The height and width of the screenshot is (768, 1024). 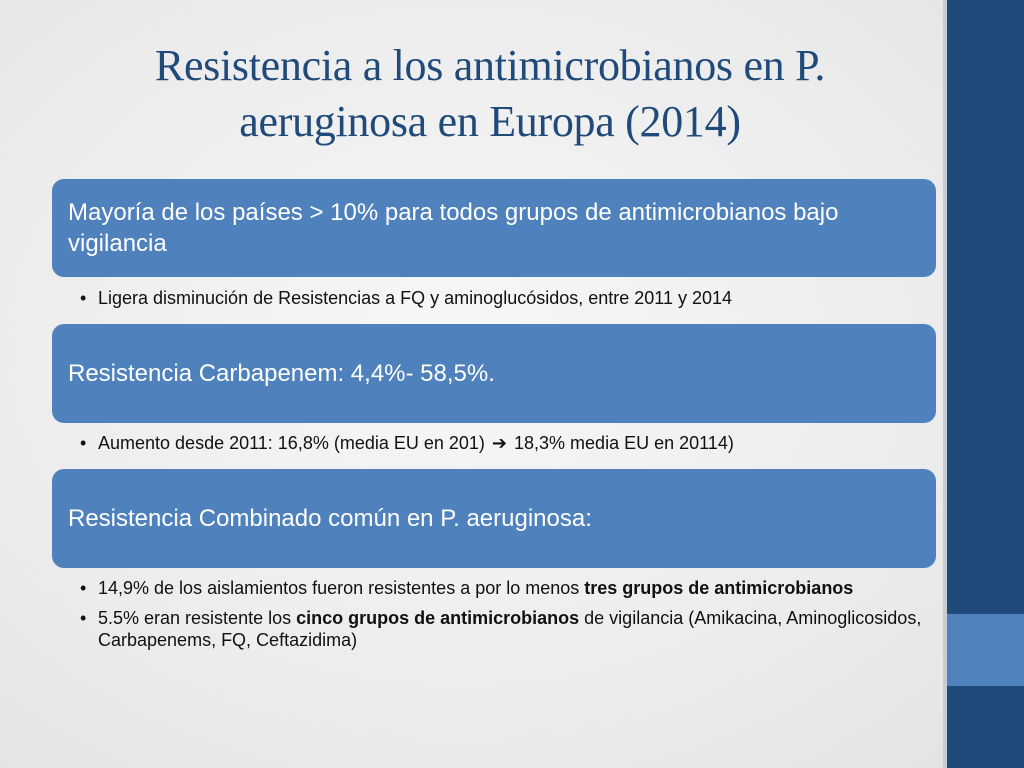 What do you see at coordinates (281, 373) in the screenshot?
I see `section-heading-2: Resistencia Carbapenem: 4,4%- 58,5%.` at bounding box center [281, 373].